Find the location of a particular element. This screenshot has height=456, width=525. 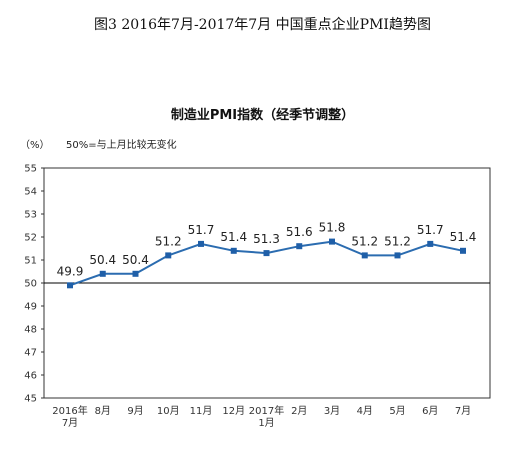

x-tick-label: 11月 is located at coordinates (201, 411).